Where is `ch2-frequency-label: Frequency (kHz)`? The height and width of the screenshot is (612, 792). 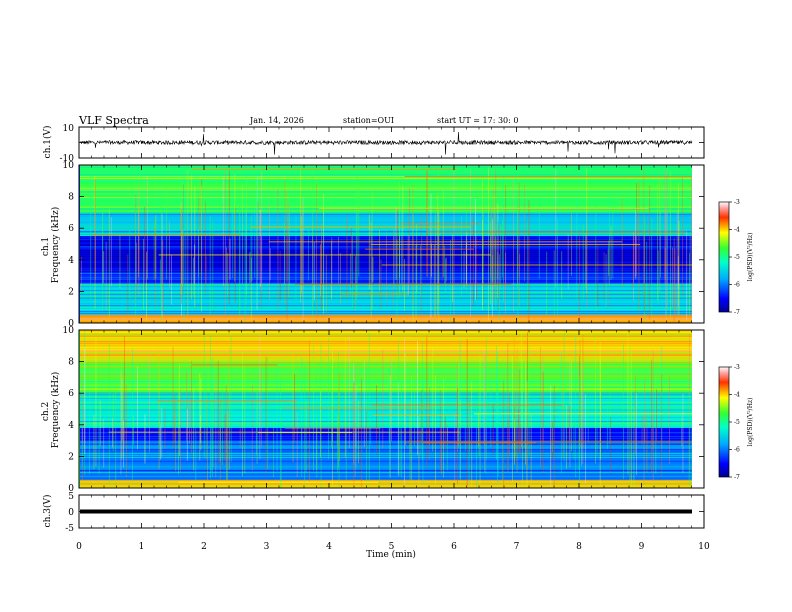
ch2-frequency-label: Frequency (kHz) is located at coordinates (55, 410).